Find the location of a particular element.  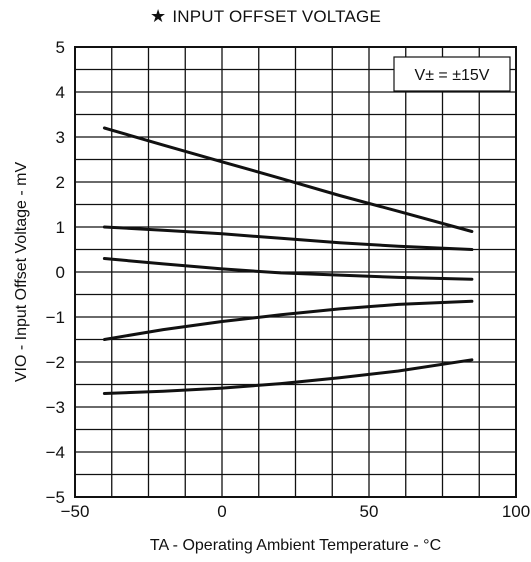

y-tick-label: 1 is located at coordinates (60, 227).